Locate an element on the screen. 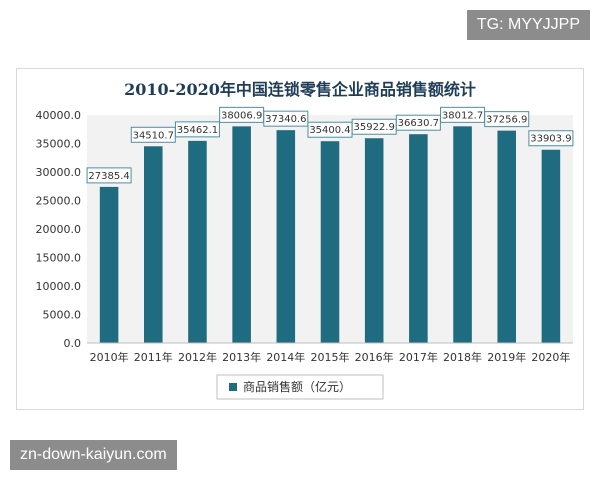  data-label: 36630.7 is located at coordinates (418, 123).